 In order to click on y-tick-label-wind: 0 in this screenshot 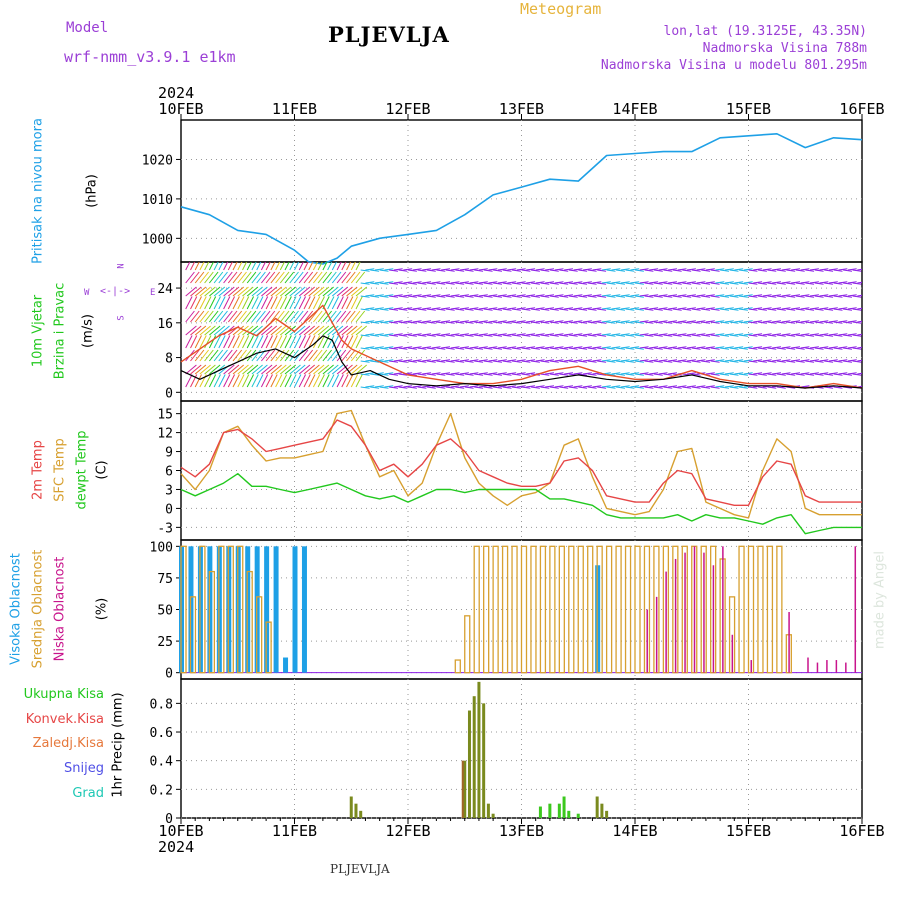, I will do `click(169, 393)`.